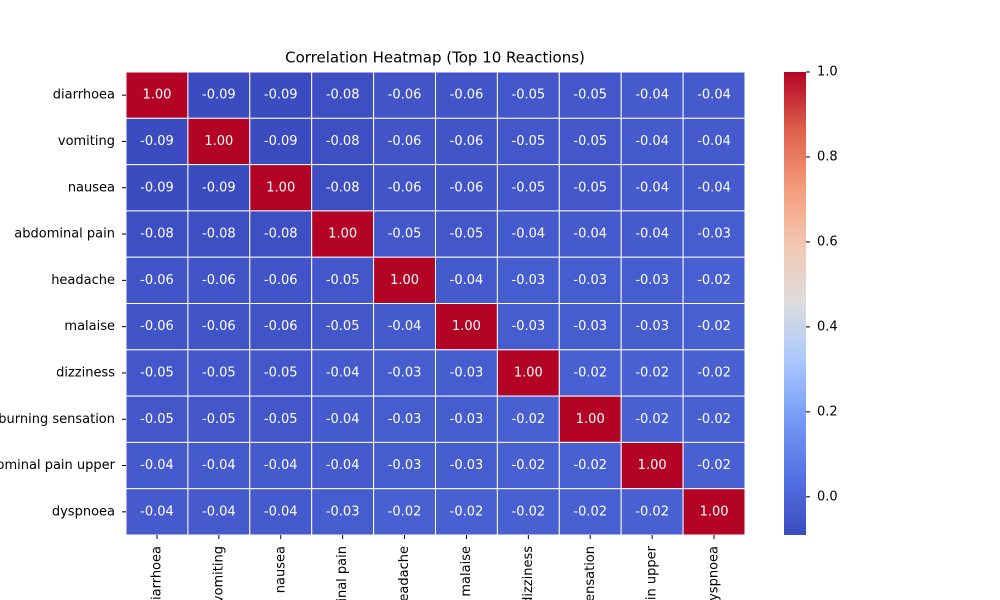 The width and height of the screenshot is (1000, 600). Describe the element at coordinates (435, 58) in the screenshot. I see `chart-title: Correlation Heatmap (Top 10 Reactions)` at that location.